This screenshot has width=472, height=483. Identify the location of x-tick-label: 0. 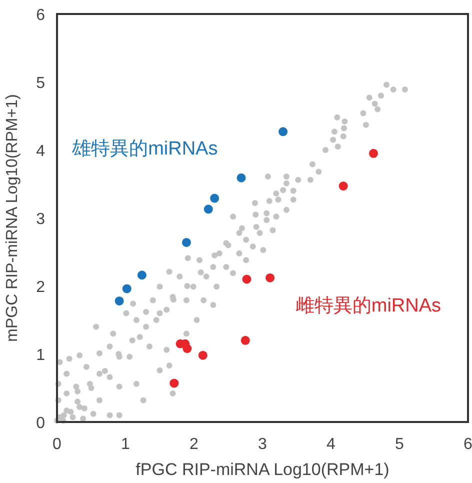
(57, 444).